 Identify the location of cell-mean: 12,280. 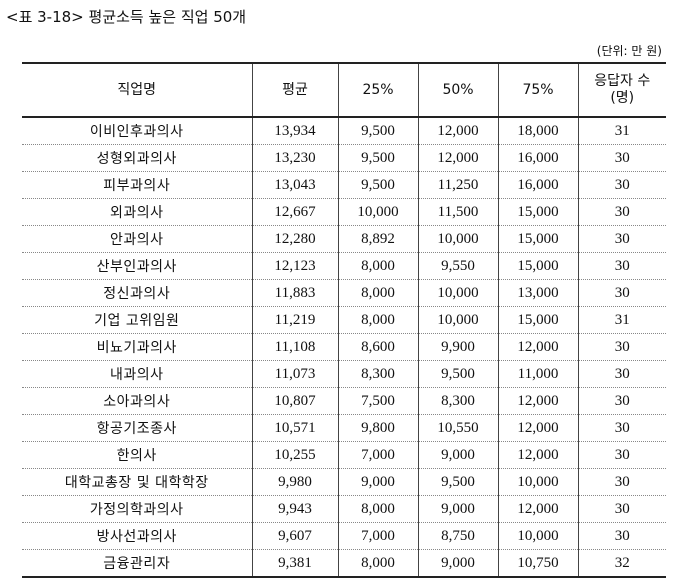
(295, 239).